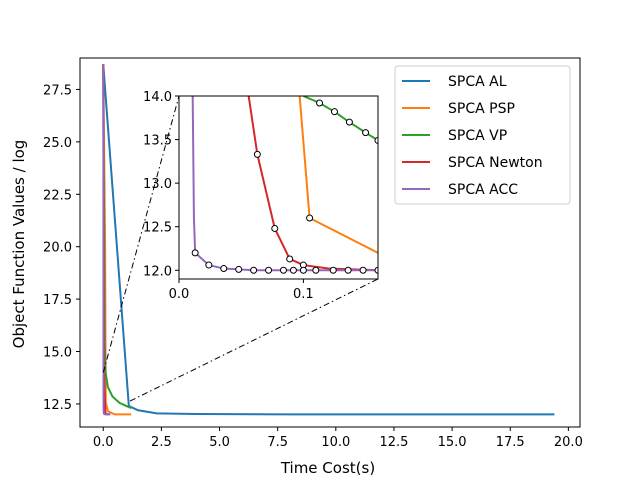 This screenshot has height=480, width=640. Describe the element at coordinates (57, 195) in the screenshot. I see `y-tick-label: 22.5` at that location.